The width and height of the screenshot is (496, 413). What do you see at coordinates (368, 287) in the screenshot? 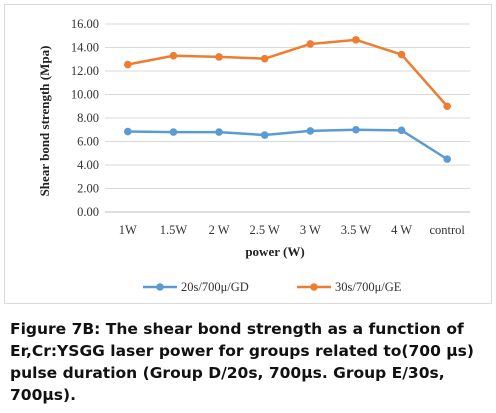
I see `legend-label: 30s/700μ/GE` at bounding box center [368, 287].